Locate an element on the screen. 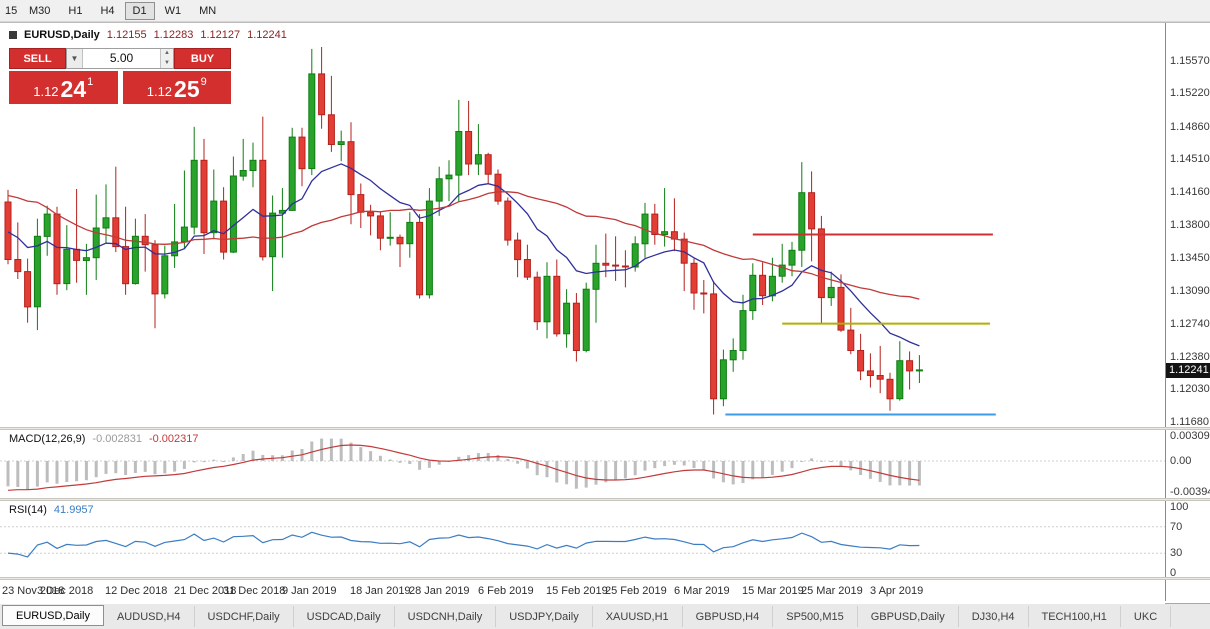 Image resolution: width=1210 pixels, height=629 pixels. timeline-date-label: 15 Feb 2019 is located at coordinates (577, 591).